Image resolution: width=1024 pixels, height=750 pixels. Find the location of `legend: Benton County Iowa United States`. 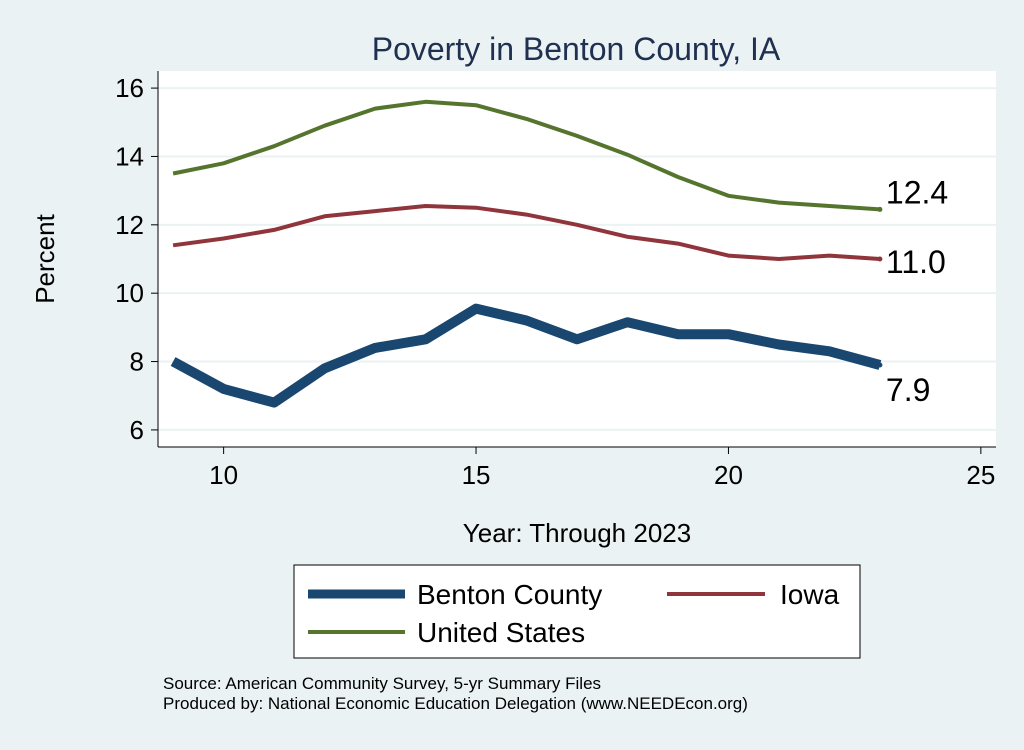

legend: Benton County Iowa United States is located at coordinates (577, 611).